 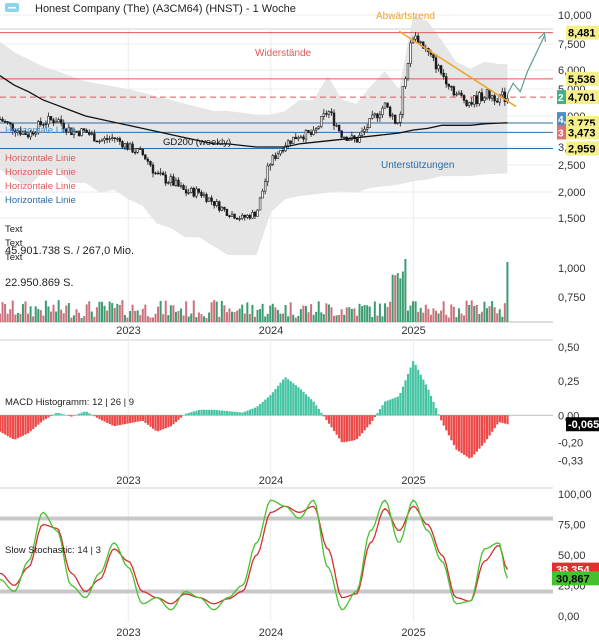 I want to click on stochastic-lines, so click(x=254, y=555).